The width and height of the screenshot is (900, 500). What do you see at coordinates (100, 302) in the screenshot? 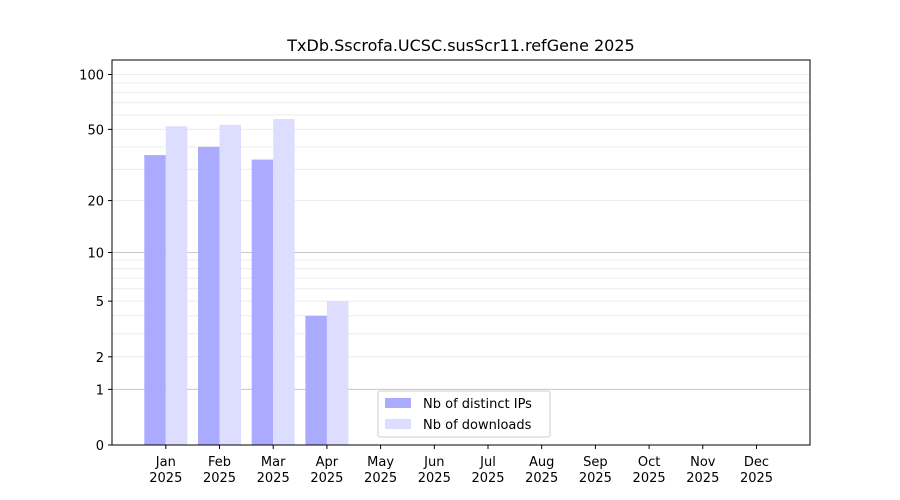
I see `y-tick-label: 5` at bounding box center [100, 302].